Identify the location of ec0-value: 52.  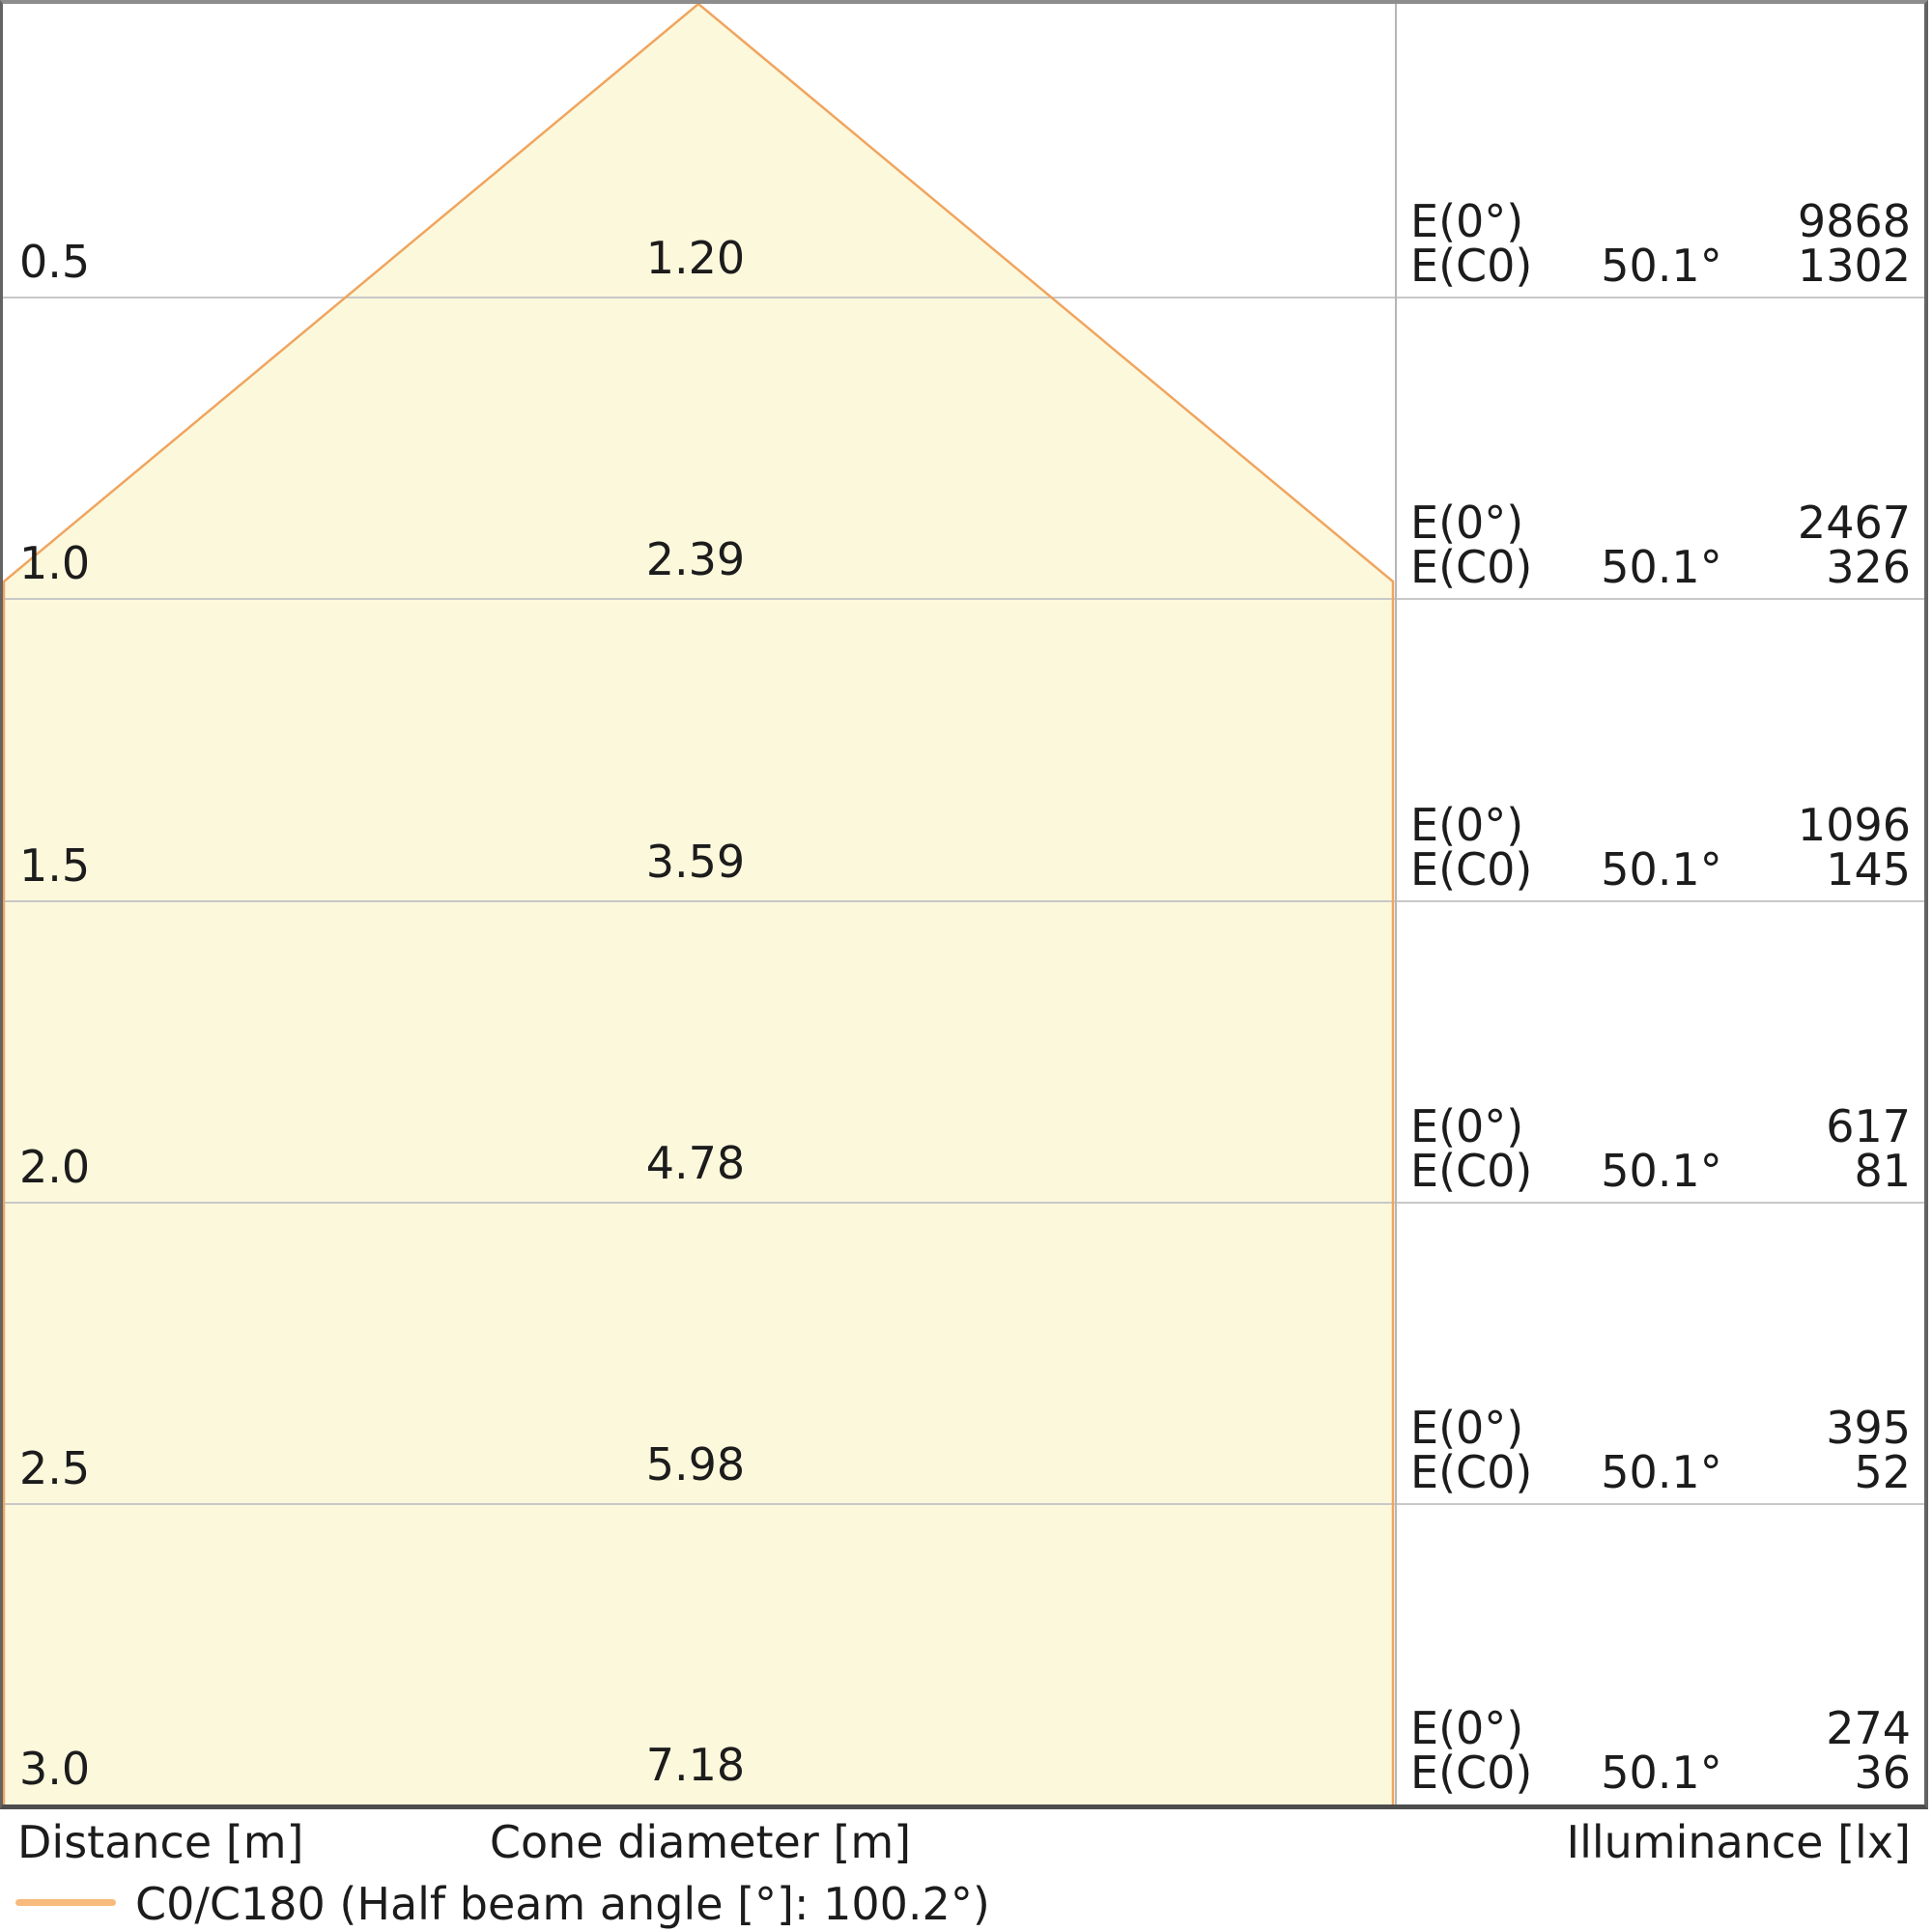
(1882, 1472).